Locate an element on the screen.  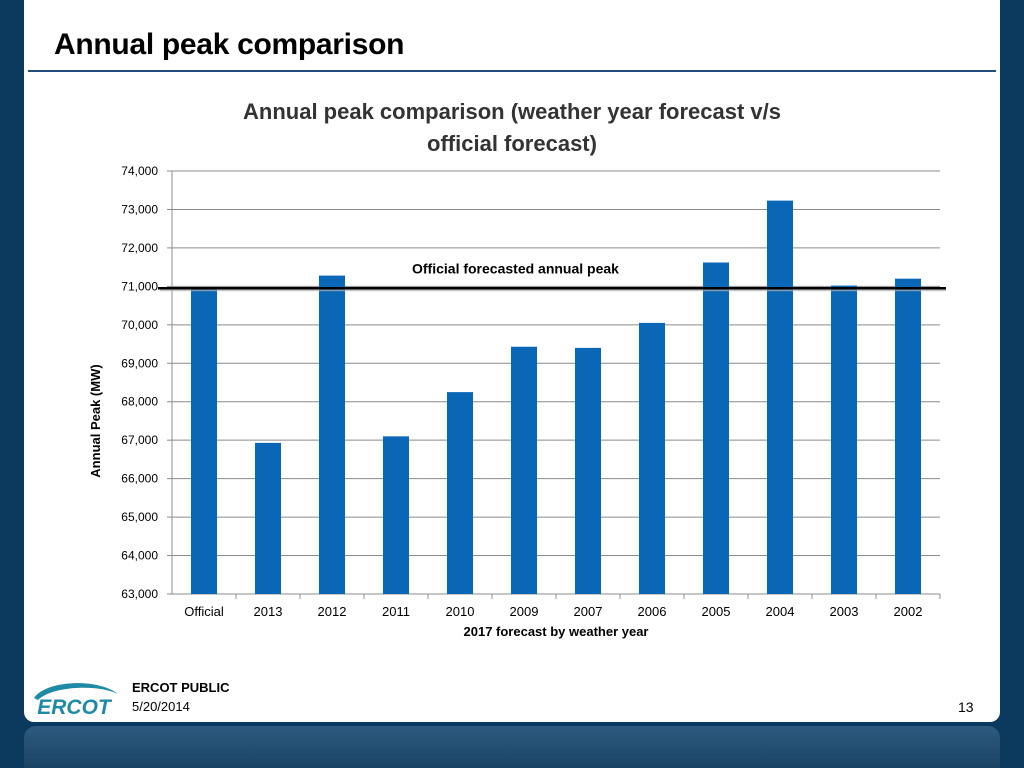
x-tick-label: 2012 is located at coordinates (332, 611).